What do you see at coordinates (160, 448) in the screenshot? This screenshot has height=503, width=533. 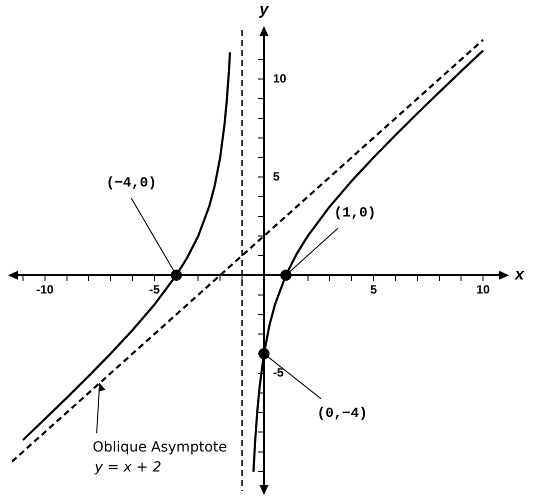 I see `annotation: Oblique Asymptote` at bounding box center [160, 448].